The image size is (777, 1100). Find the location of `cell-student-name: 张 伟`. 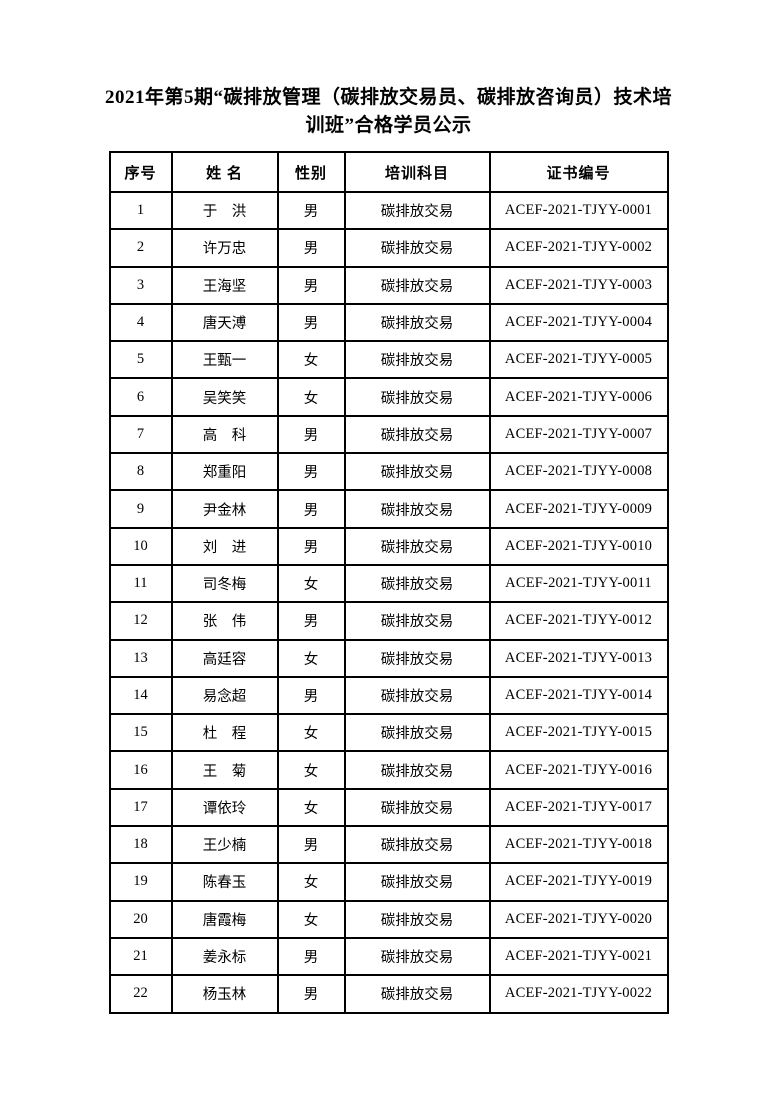

cell-student-name: 张 伟 is located at coordinates (224, 621).